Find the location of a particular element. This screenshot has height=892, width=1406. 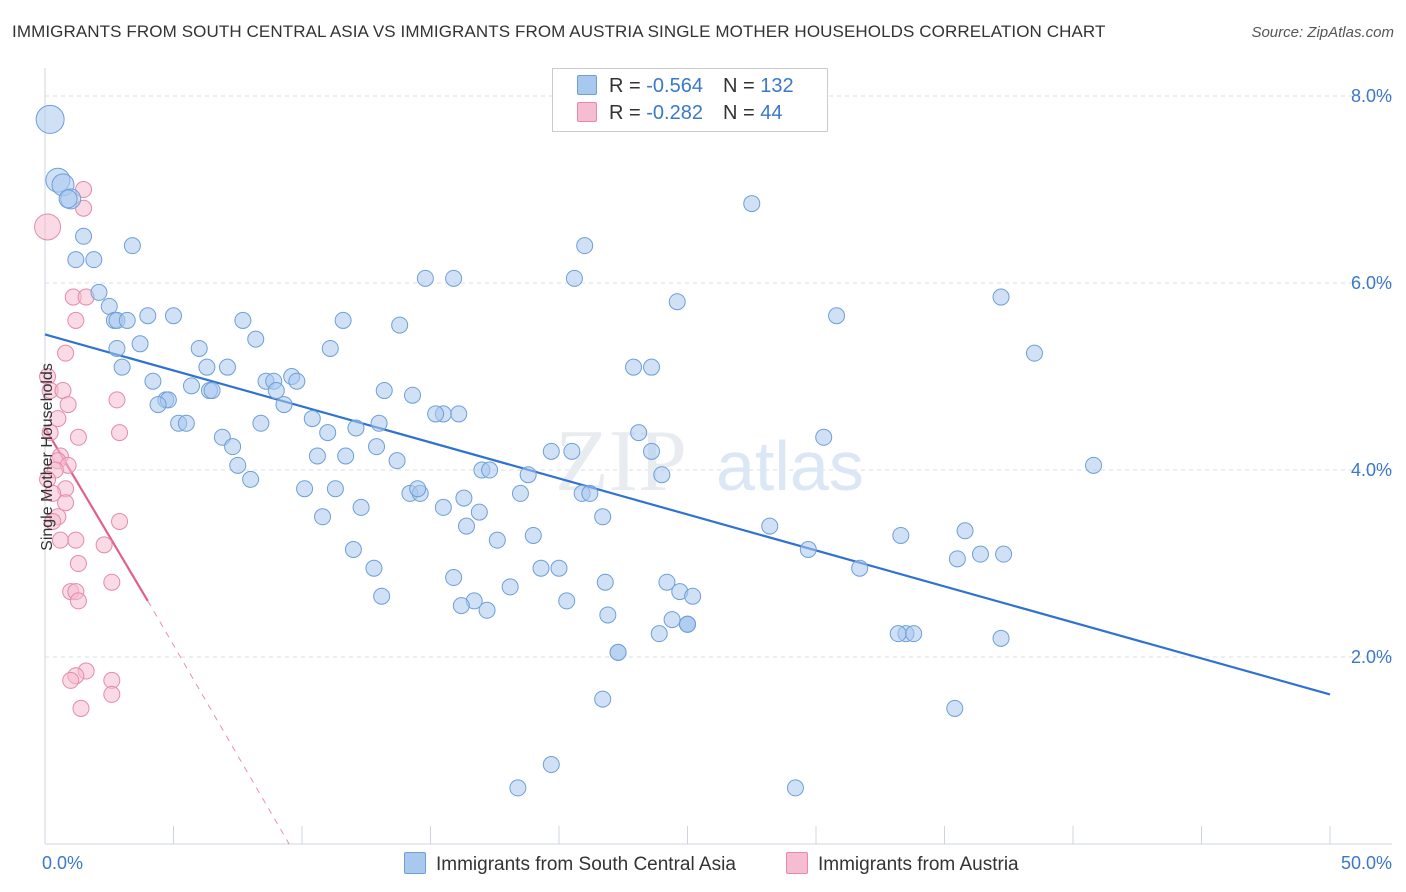

legend-r-value: -0.564 is located at coordinates (674, 86).